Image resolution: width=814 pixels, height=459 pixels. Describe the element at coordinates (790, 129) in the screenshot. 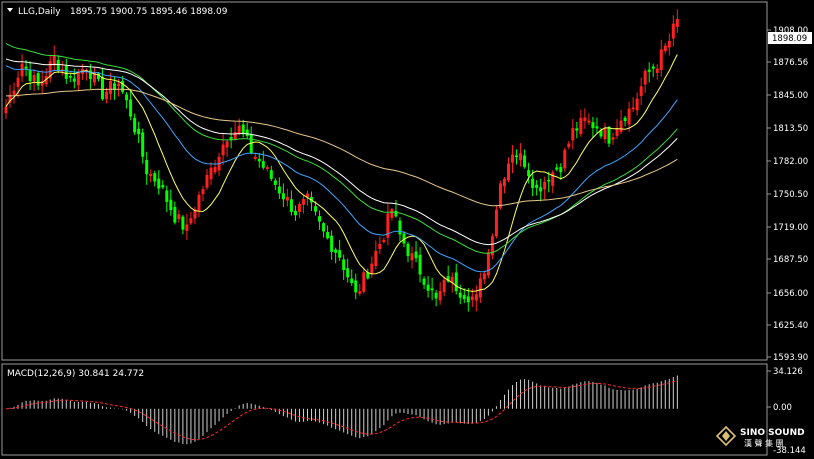

I see `price-tick-4: 1813.50` at that location.